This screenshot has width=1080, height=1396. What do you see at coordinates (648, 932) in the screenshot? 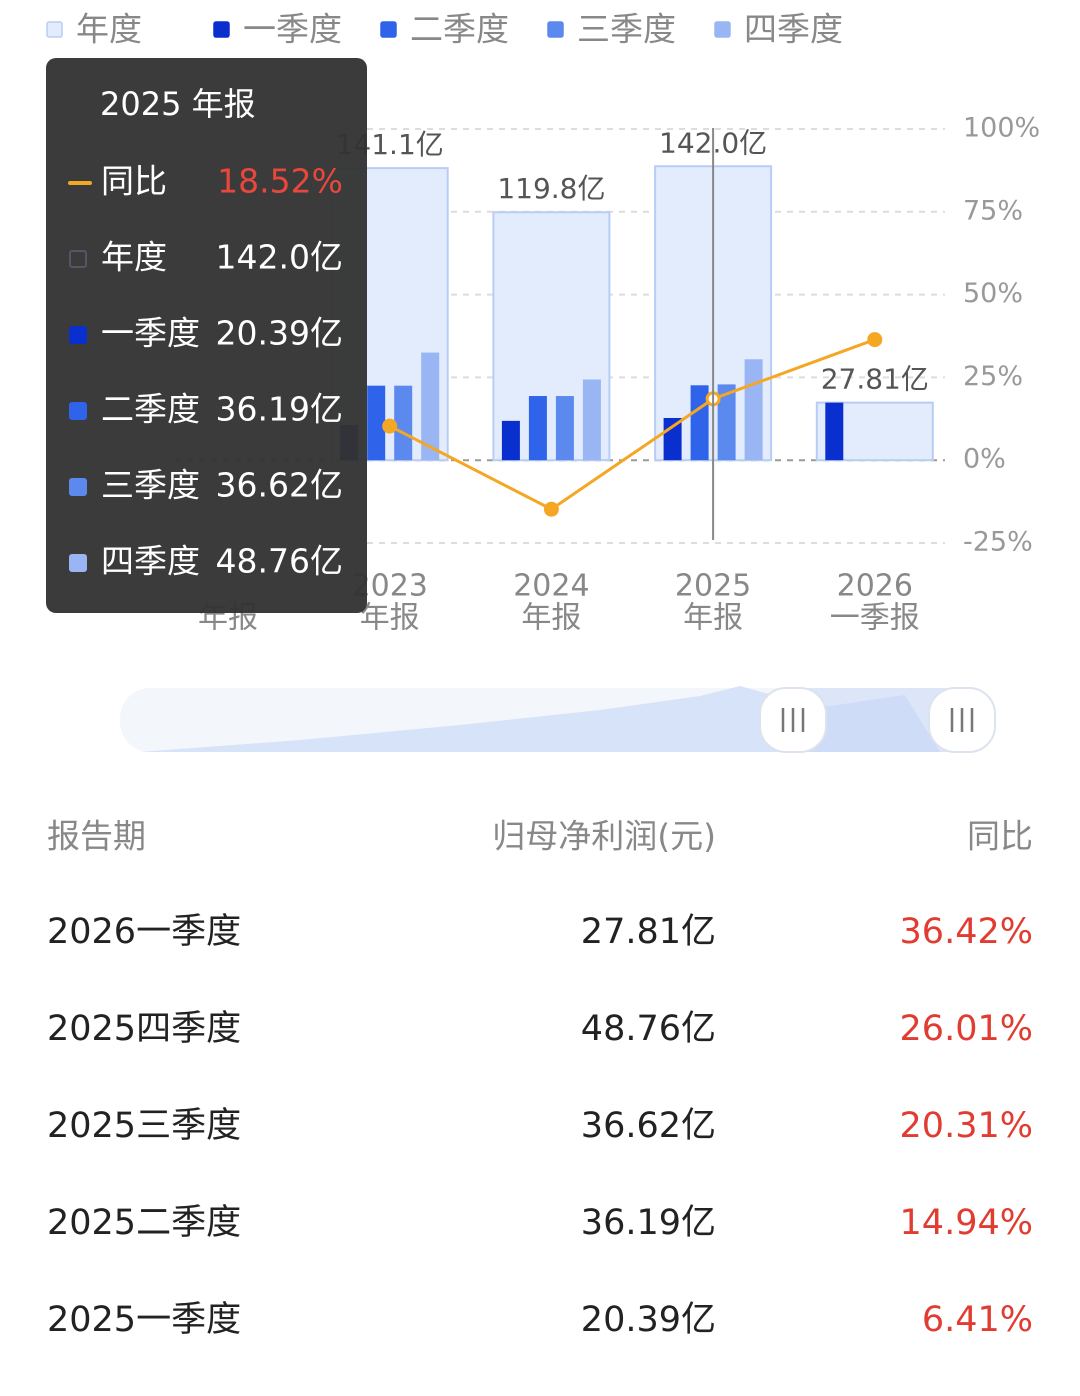
I see `table-cell: 27.81亿` at bounding box center [648, 932].